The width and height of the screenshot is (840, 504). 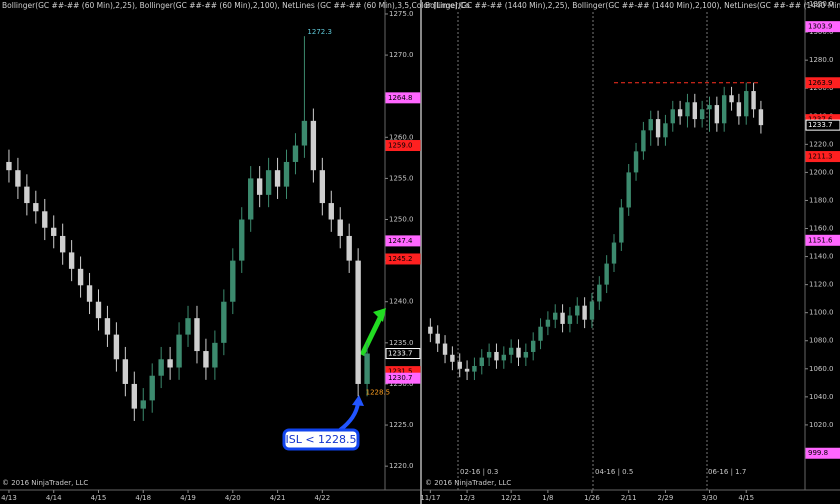 I want to click on price-tag-label: 1231.5, so click(x=400, y=372).